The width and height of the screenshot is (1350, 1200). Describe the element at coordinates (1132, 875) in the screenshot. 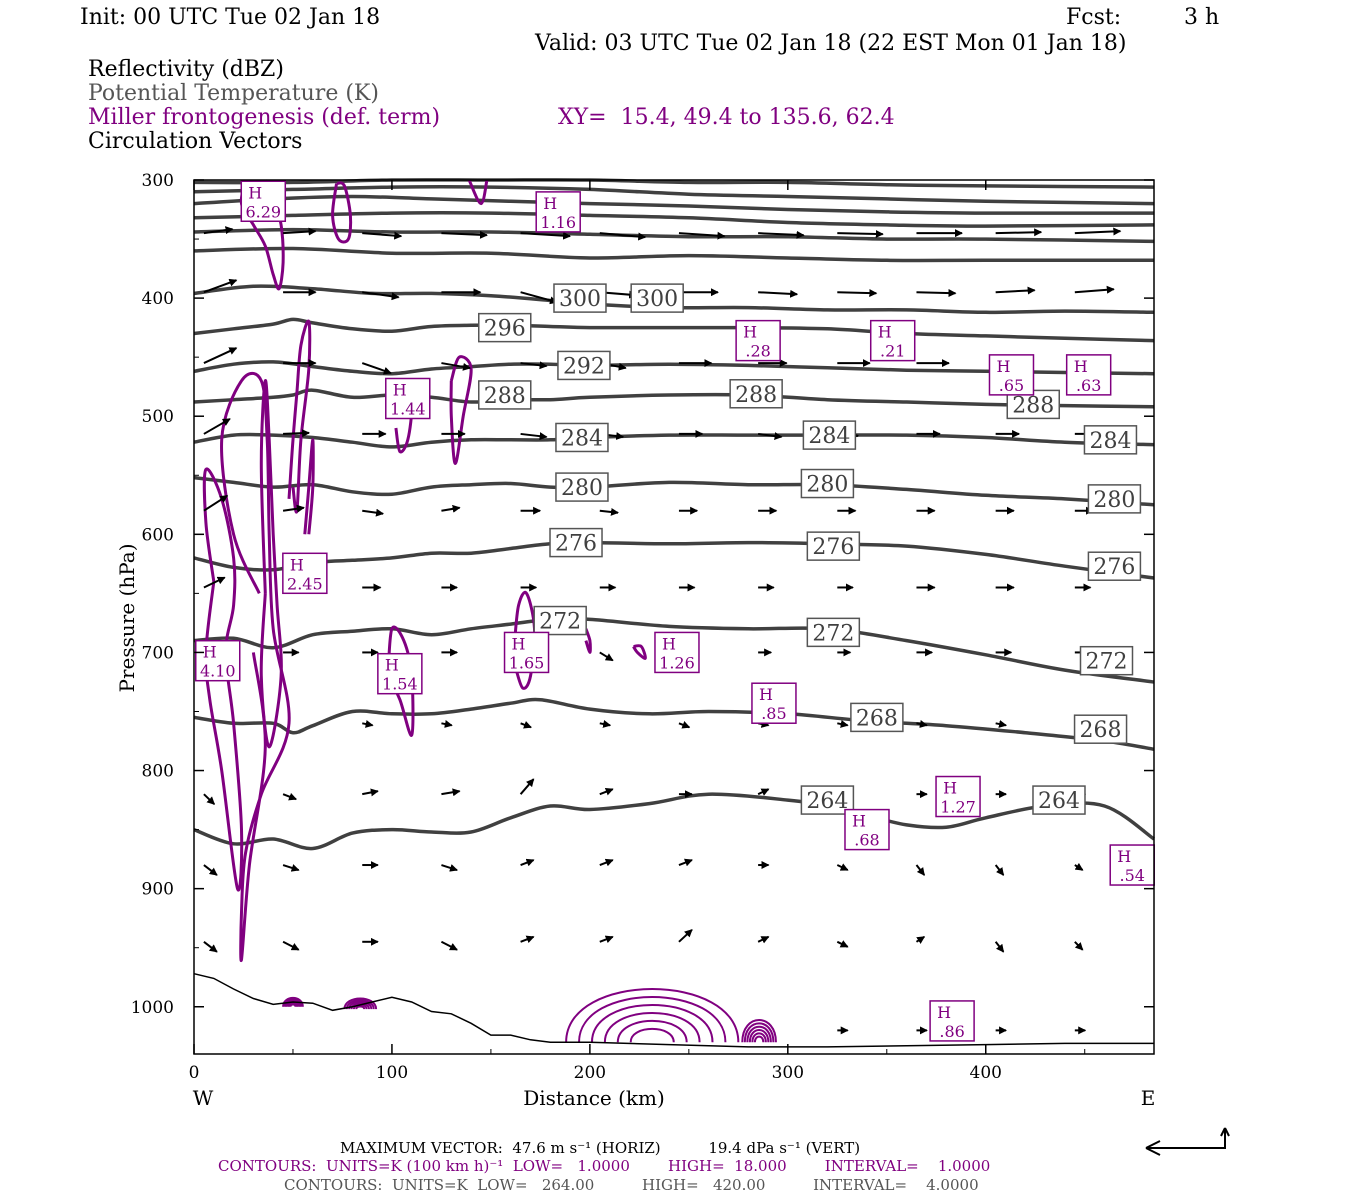

I see `frontogenesis-max-value: .54` at that location.